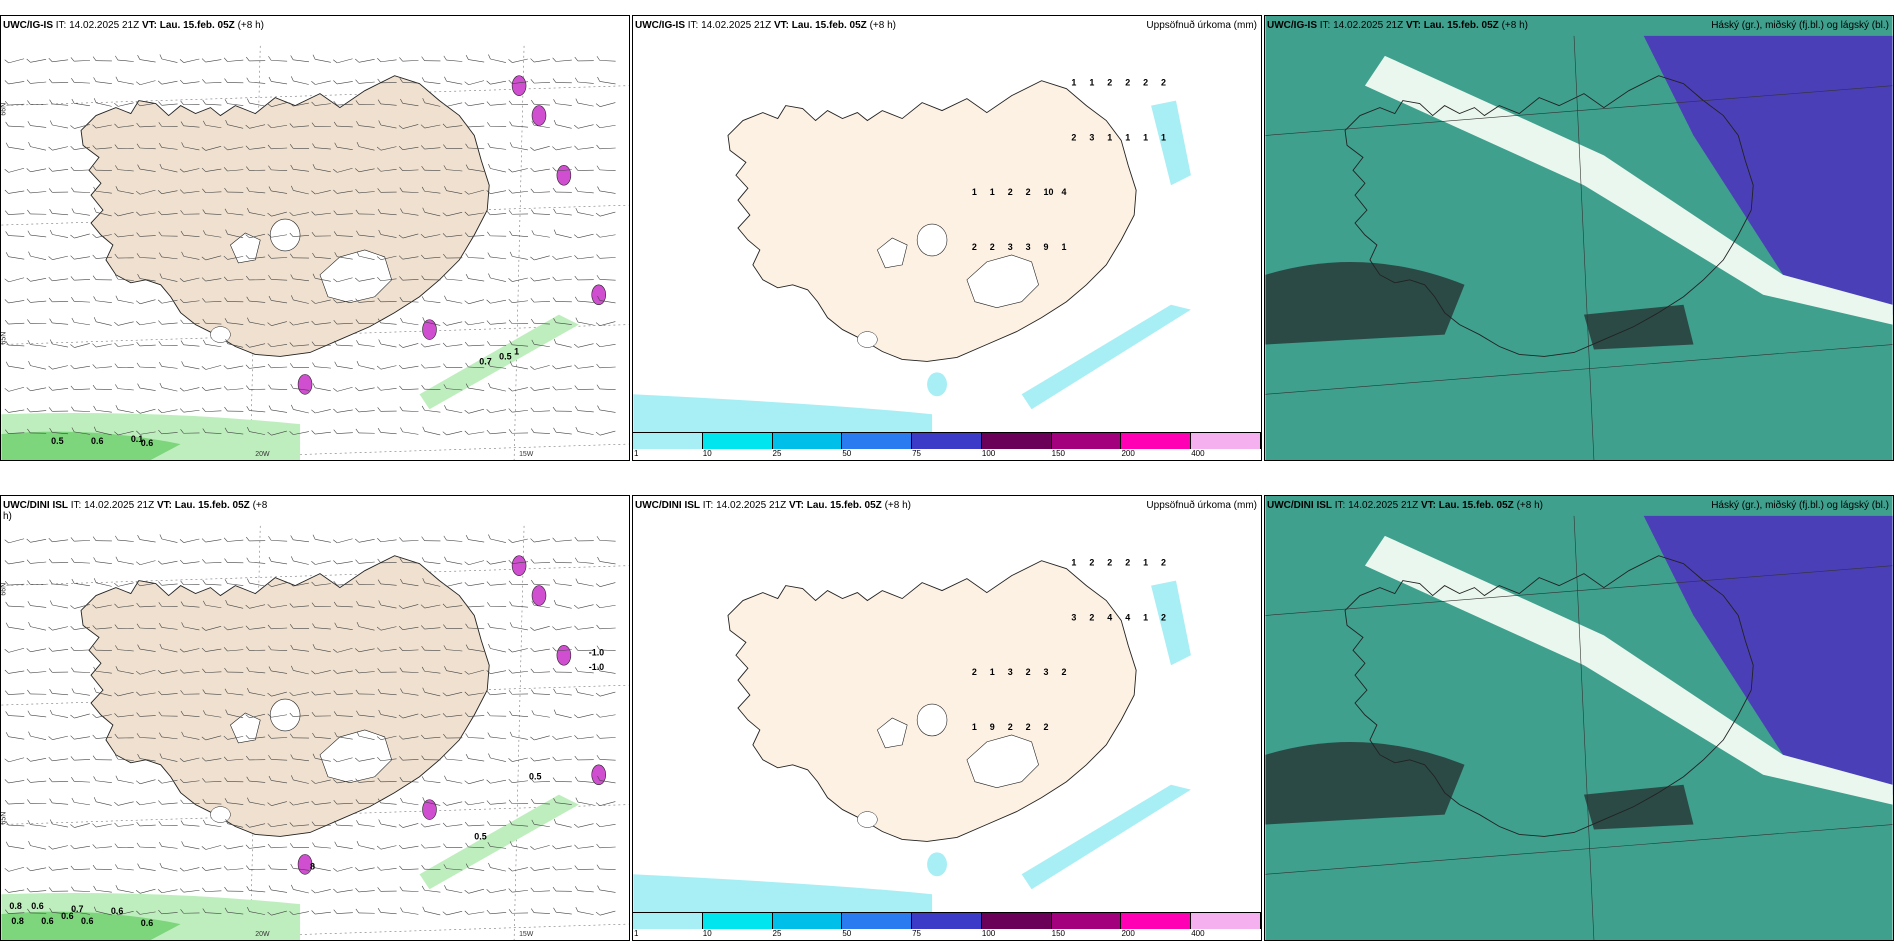  Describe the element at coordinates (636, 933) in the screenshot. I see `colorbar-label: 1` at that location.